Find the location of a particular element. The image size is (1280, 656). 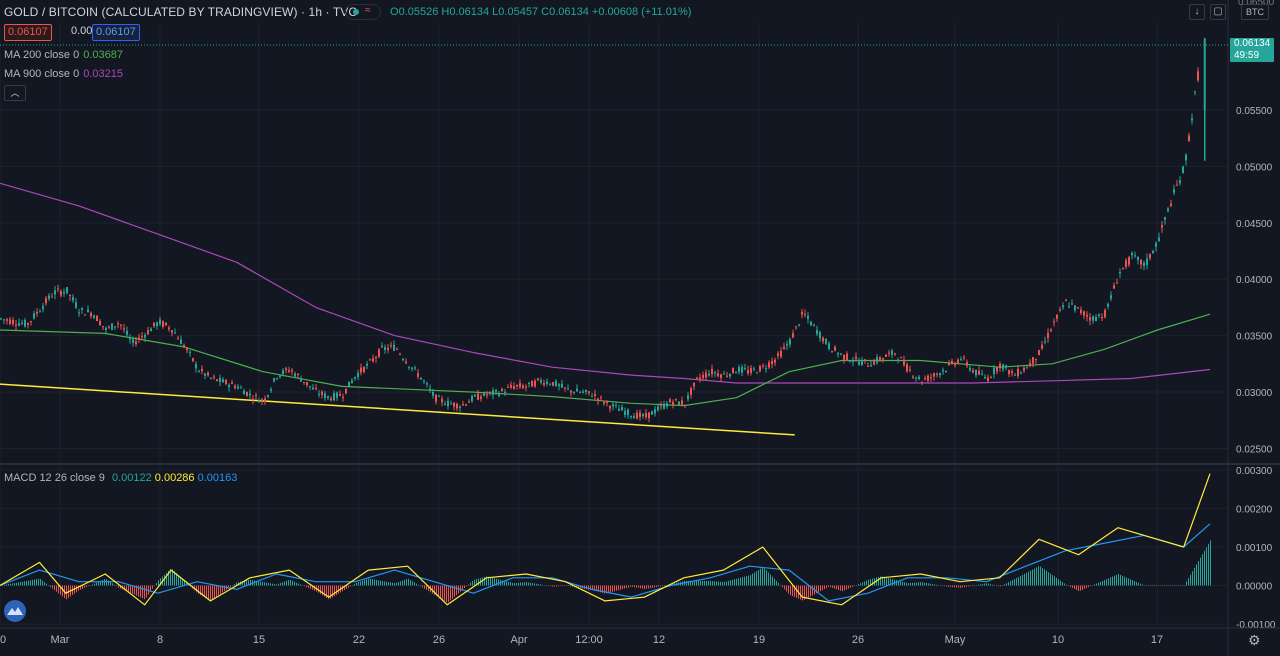

buy-button: 0.06107 is located at coordinates (116, 32).